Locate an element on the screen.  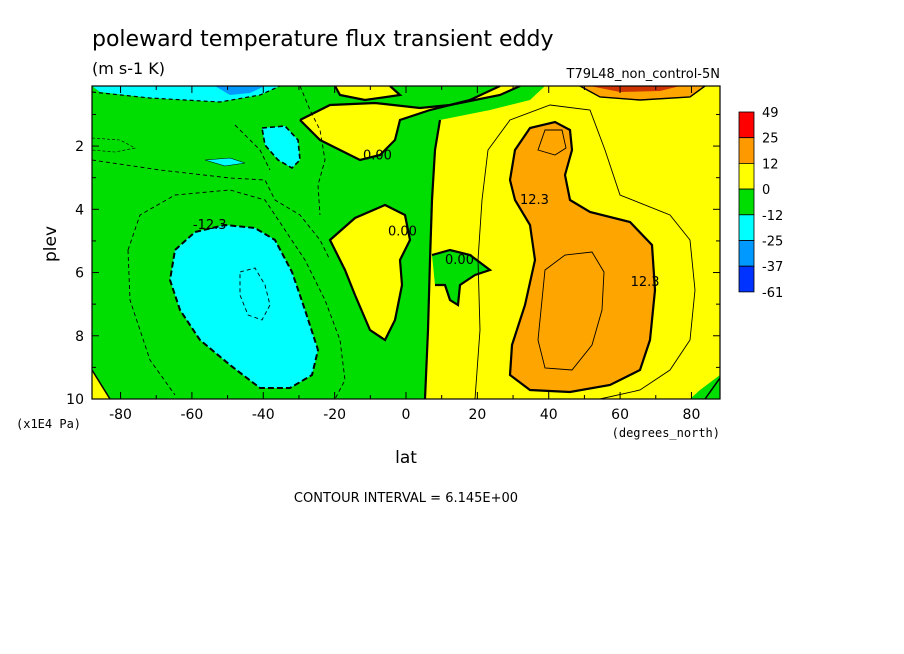
y-axis-units: (x1E4 Pa) is located at coordinates (48, 424).